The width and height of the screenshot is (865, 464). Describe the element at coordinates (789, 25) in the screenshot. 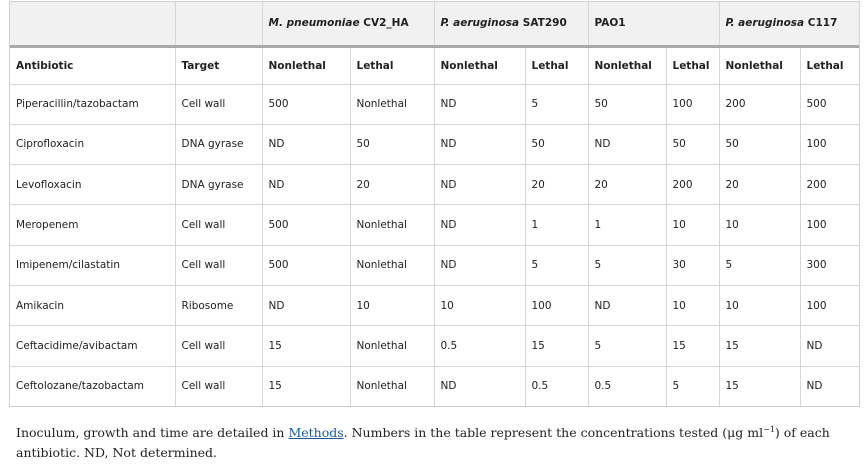

I see `group-header-c117: P. aeruginosa C117` at that location.